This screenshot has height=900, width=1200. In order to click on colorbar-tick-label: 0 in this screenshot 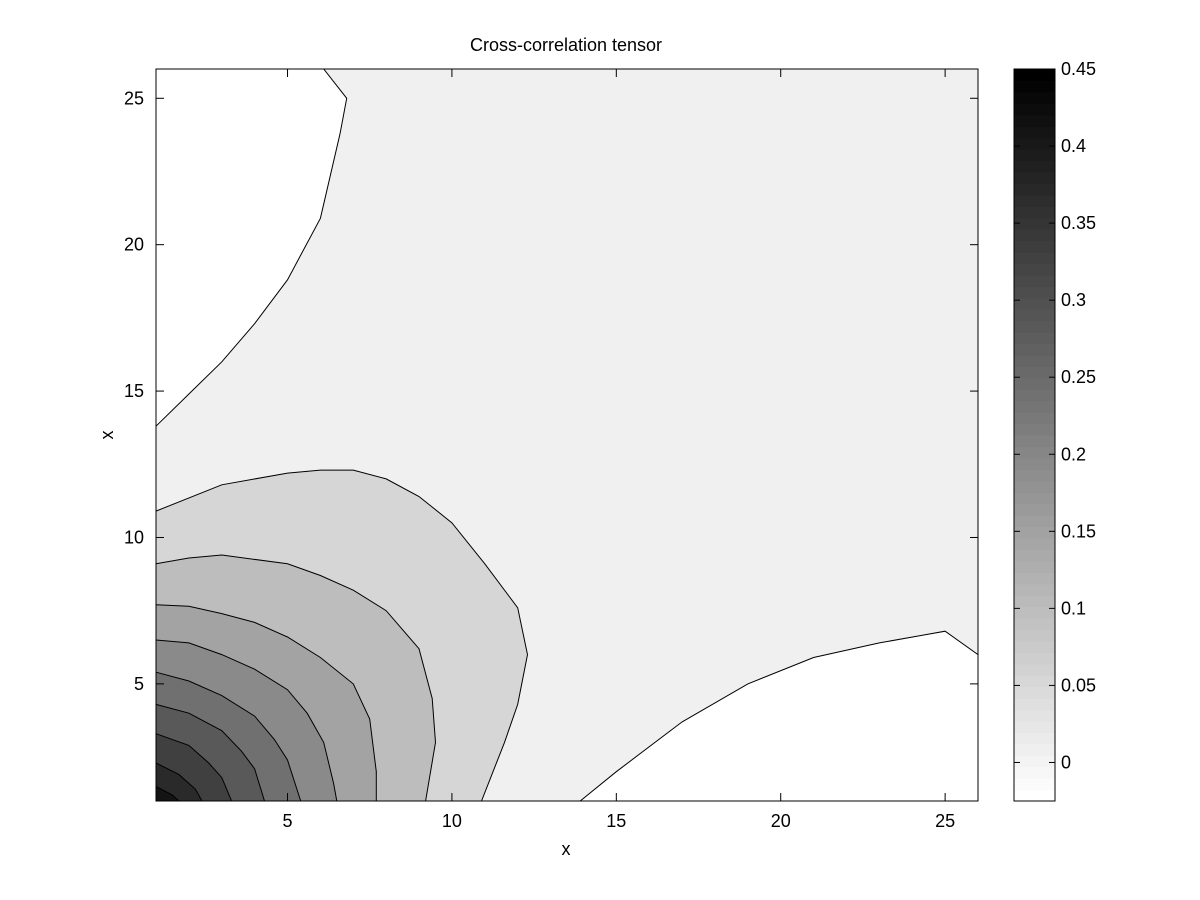, I will do `click(1066, 762)`.